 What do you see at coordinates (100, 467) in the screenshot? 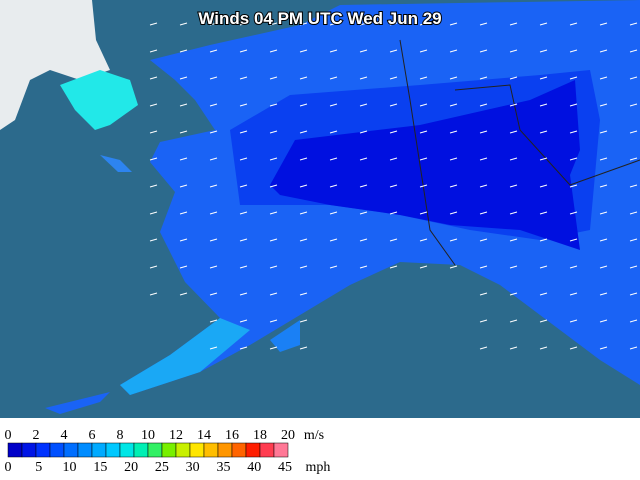
I see `mph-label: 15` at bounding box center [100, 467].